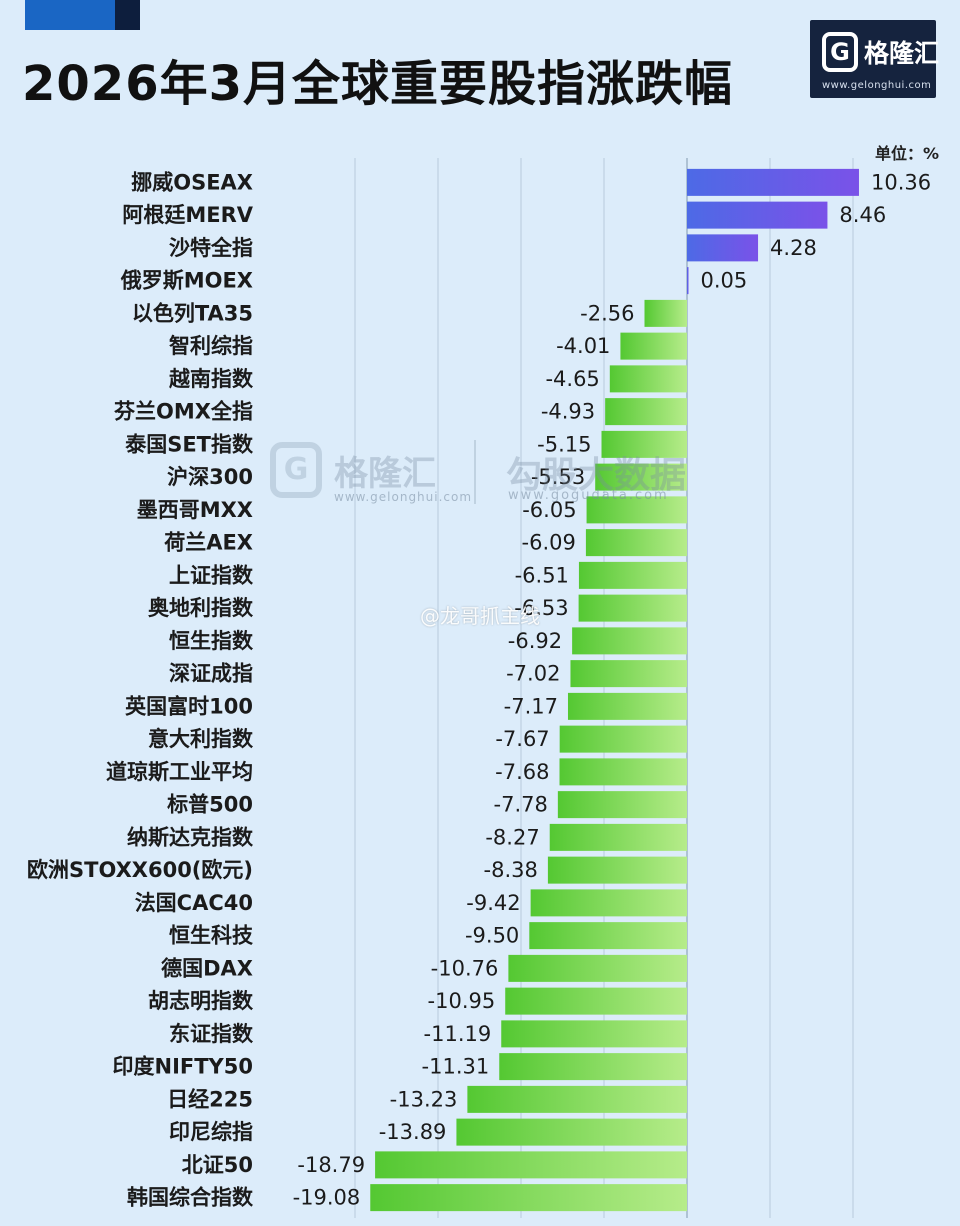 The height and width of the screenshot is (1226, 960). Describe the element at coordinates (192, 182) in the screenshot. I see `category-label: 挪威OSEAX` at that location.